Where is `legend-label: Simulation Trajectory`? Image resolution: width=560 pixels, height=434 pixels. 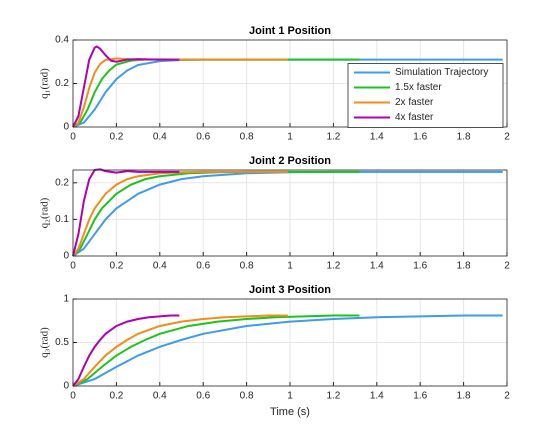
legend-label: Simulation Trajectory is located at coordinates (441, 72).